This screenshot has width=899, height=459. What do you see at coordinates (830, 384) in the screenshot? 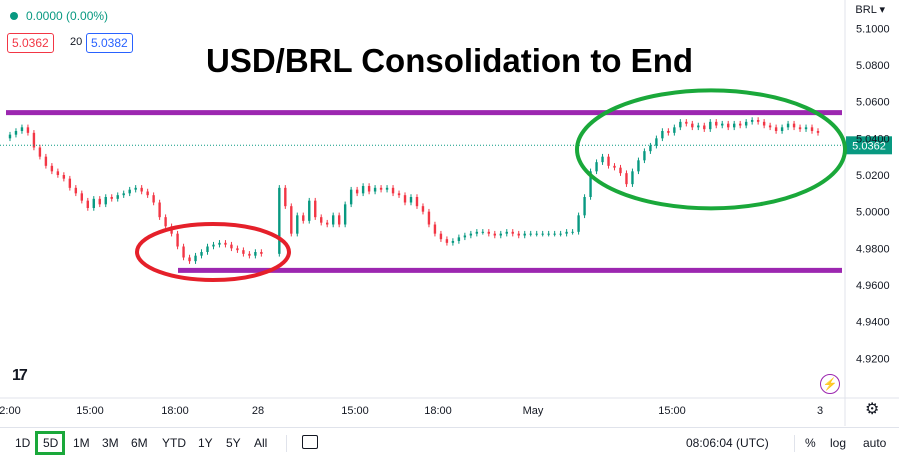
I see `lightning-icon: ⚡` at bounding box center [830, 384].